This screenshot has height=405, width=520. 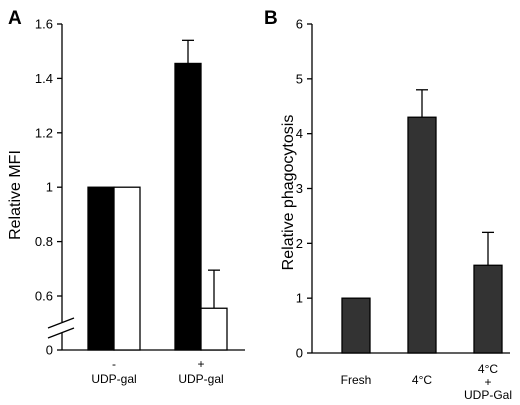 What do you see at coordinates (299, 188) in the screenshot?
I see `axis-b-tick-label: 3` at bounding box center [299, 188].